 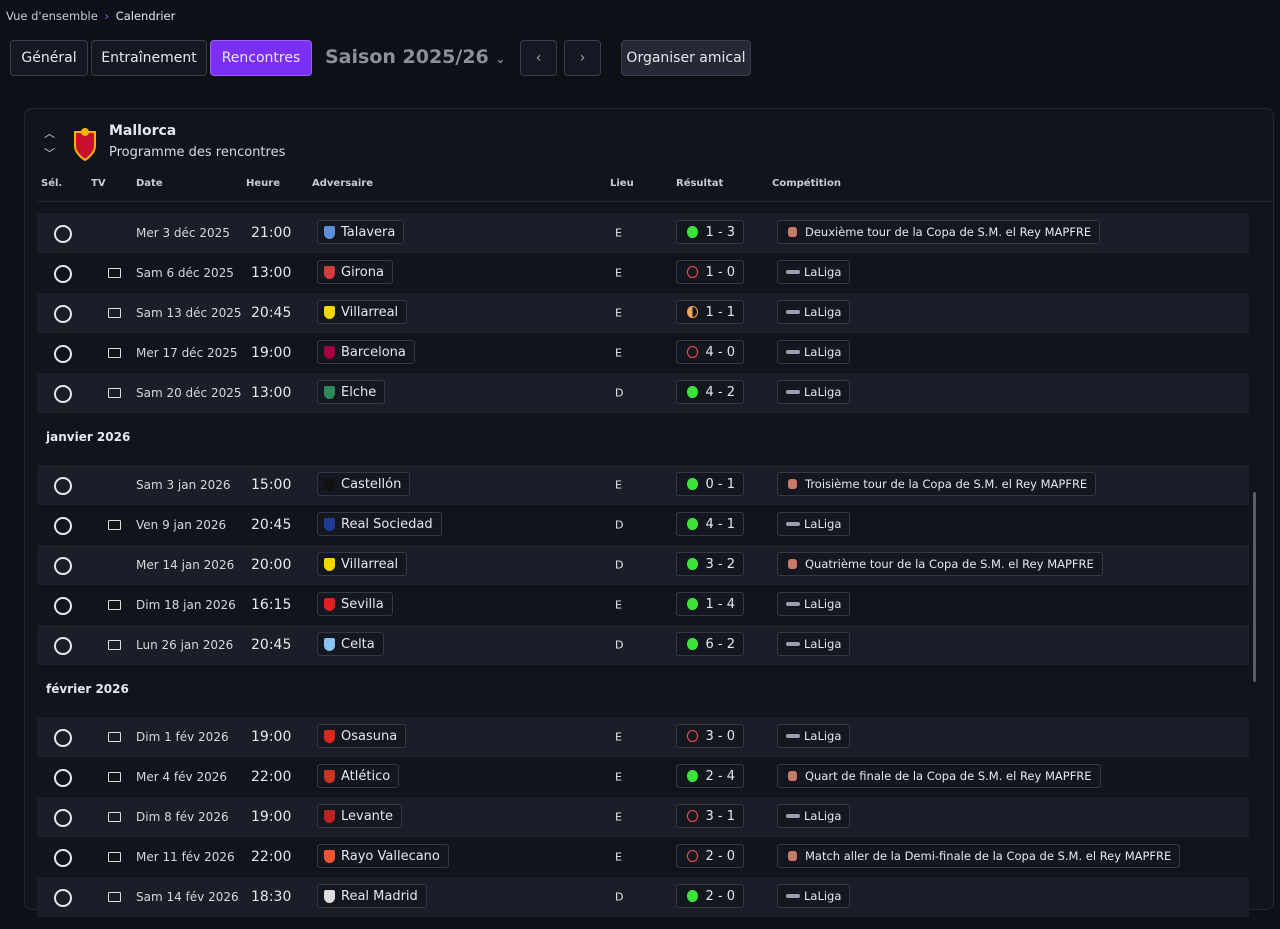 I want to click on opponent: Castellón, so click(x=364, y=484).